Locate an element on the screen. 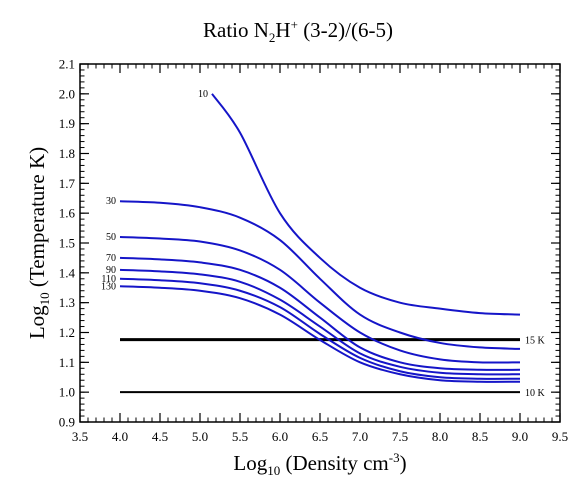 Image resolution: width=584 pixels, height=500 pixels. series-label: 30 is located at coordinates (111, 201).